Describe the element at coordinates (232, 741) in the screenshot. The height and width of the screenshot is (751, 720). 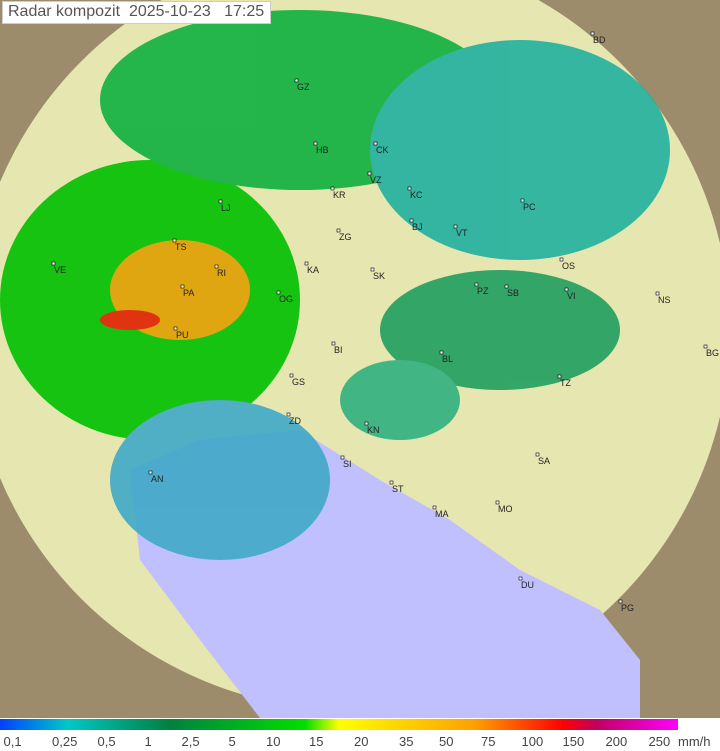
I see `legend-tick: 5` at that location.